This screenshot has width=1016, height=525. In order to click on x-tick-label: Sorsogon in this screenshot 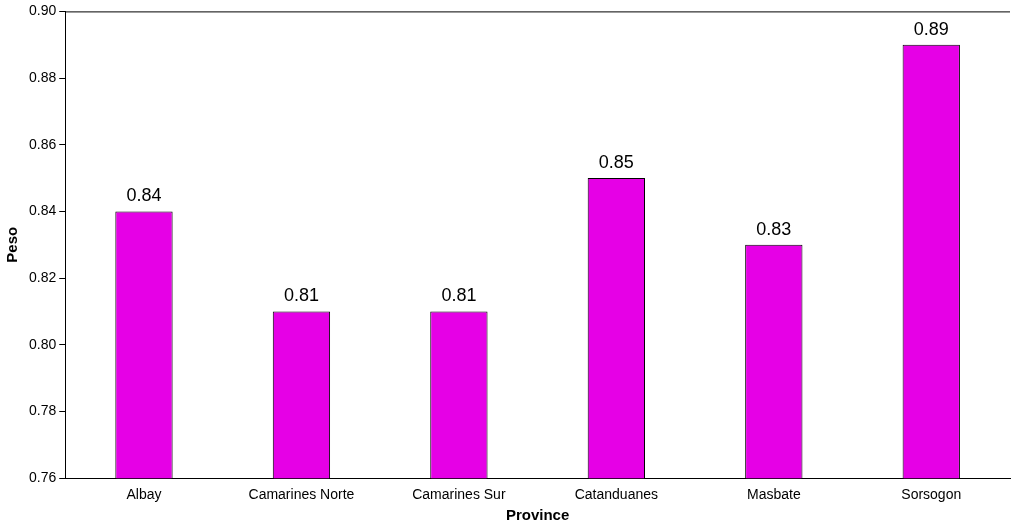, I will do `click(931, 494)`.